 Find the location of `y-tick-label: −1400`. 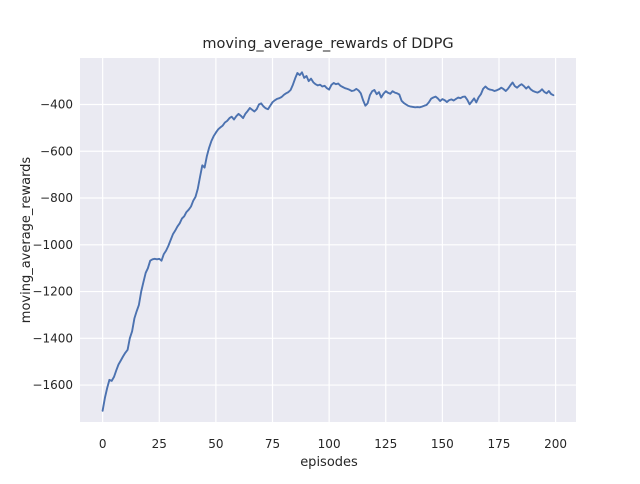

y-tick-label: −1400 is located at coordinates (52, 338).